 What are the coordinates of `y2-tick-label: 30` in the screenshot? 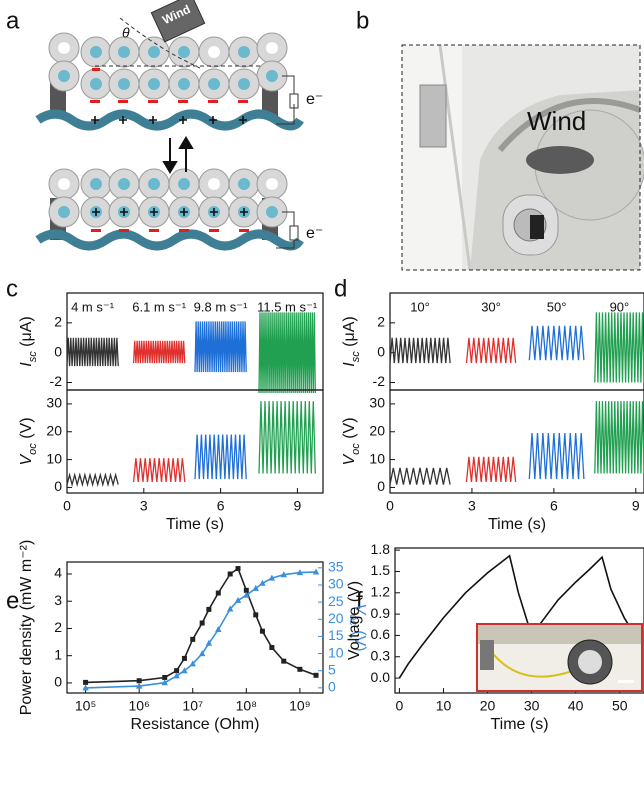 It's located at (336, 584).